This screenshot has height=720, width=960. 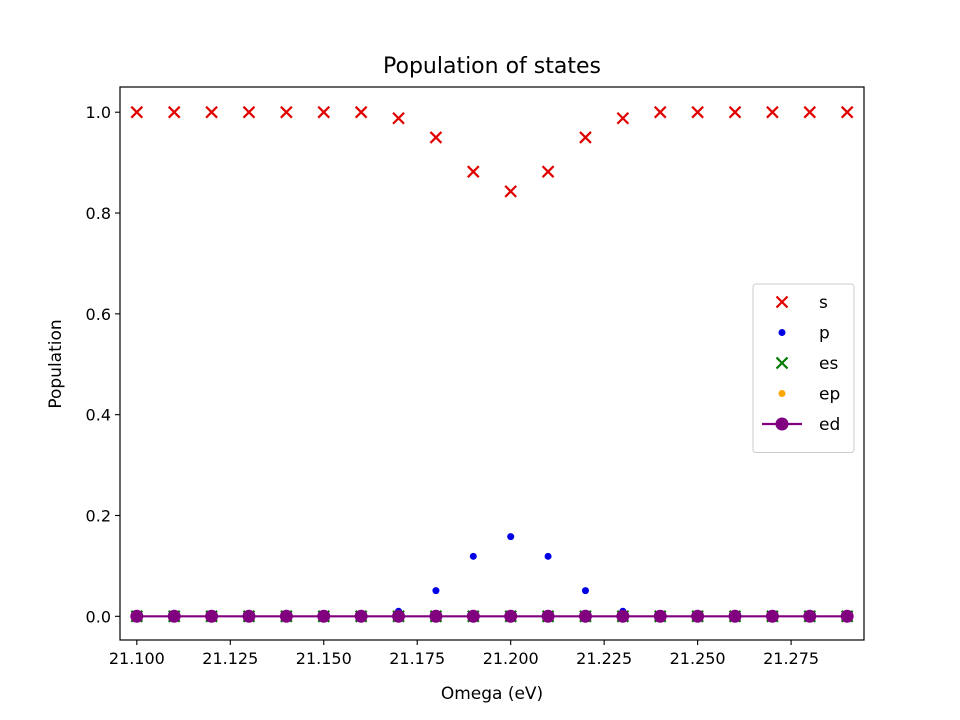 What do you see at coordinates (98, 415) in the screenshot?
I see `y-tick-label: 0.4` at bounding box center [98, 415].